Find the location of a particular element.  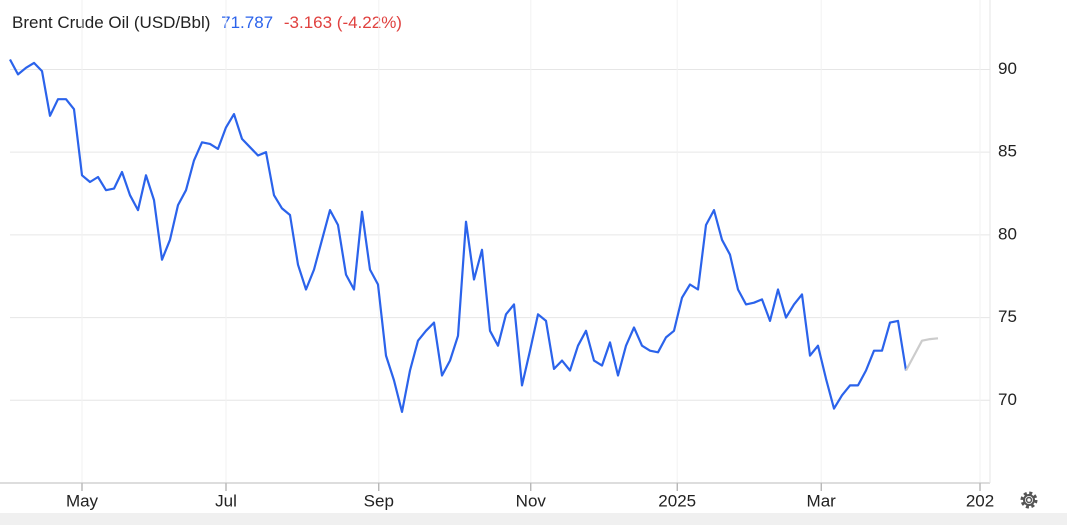

change: -3.163 (-4.22%) is located at coordinates (343, 22).